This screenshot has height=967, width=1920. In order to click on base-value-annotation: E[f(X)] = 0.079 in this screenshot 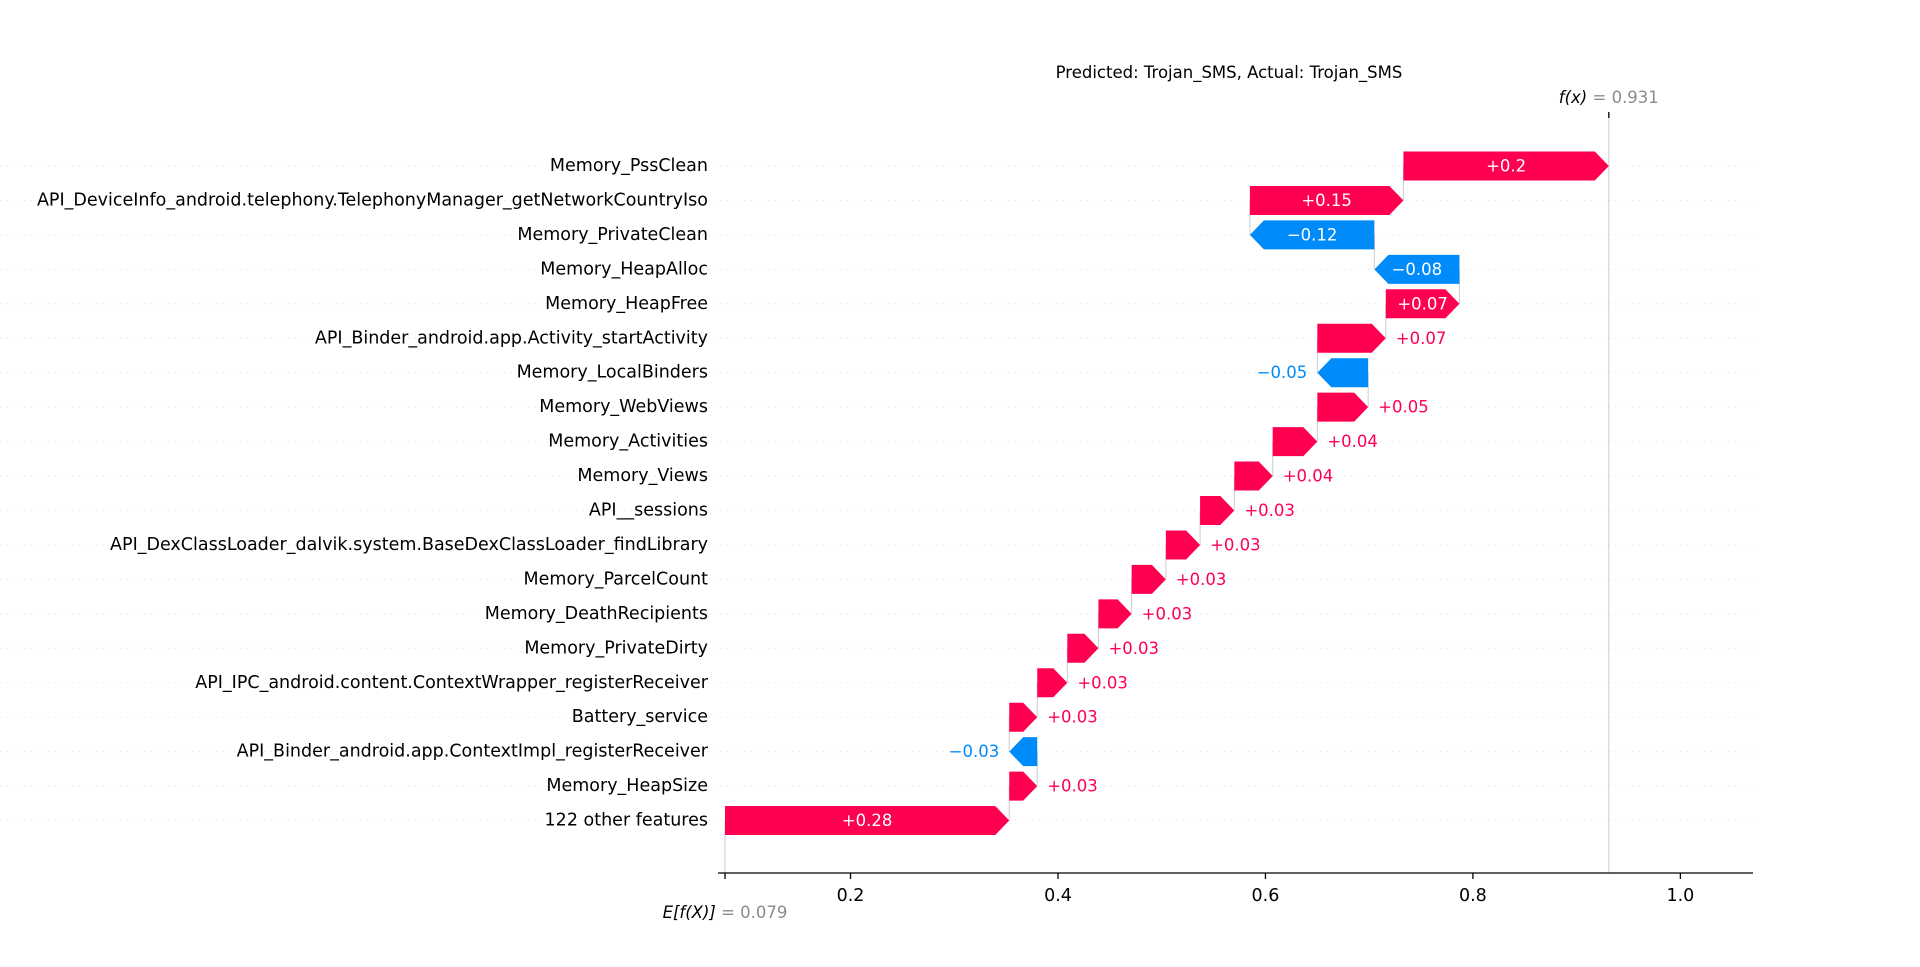, I will do `click(725, 912)`.